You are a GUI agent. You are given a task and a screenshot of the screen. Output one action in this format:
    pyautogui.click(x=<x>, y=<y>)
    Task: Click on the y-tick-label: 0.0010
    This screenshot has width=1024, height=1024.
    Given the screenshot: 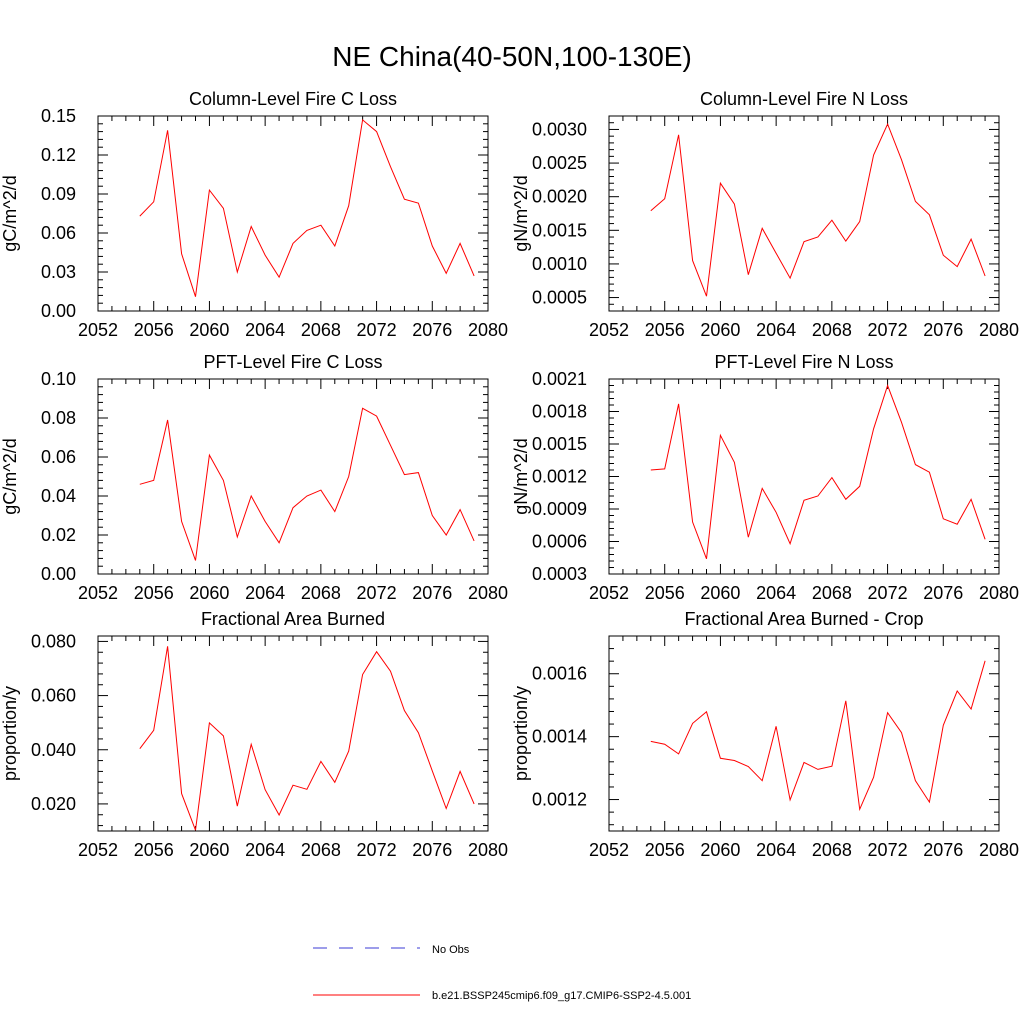 What is the action you would take?
    pyautogui.click(x=559, y=264)
    